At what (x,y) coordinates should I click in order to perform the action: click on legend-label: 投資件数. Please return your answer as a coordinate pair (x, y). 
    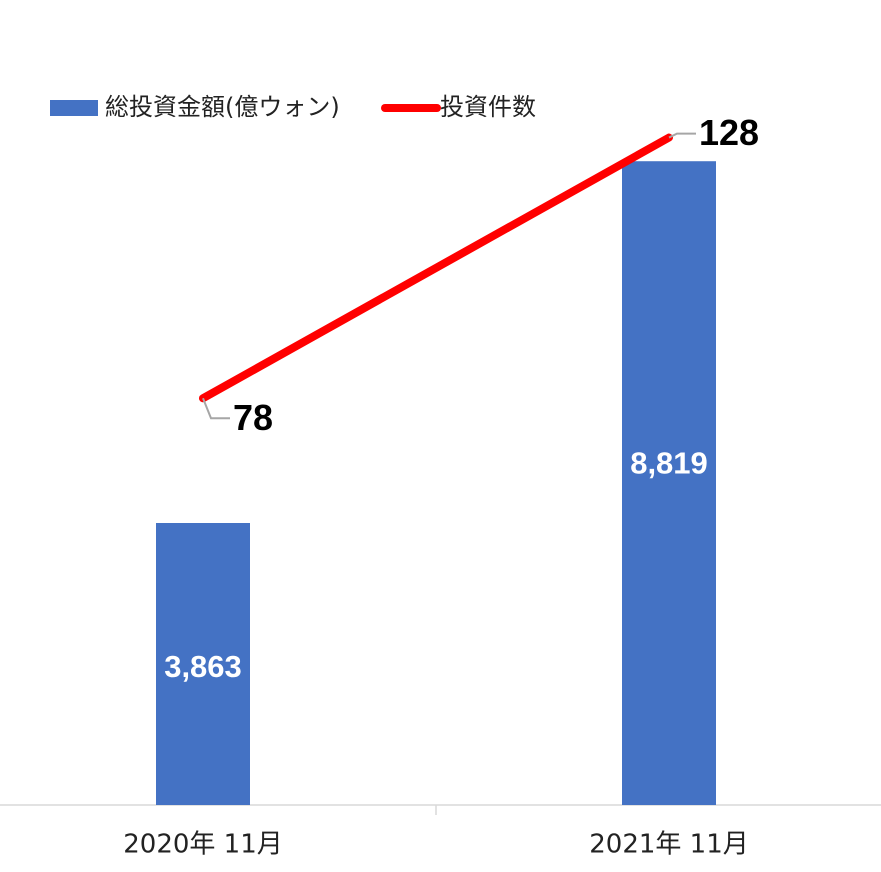
    Looking at the image, I should click on (488, 107).